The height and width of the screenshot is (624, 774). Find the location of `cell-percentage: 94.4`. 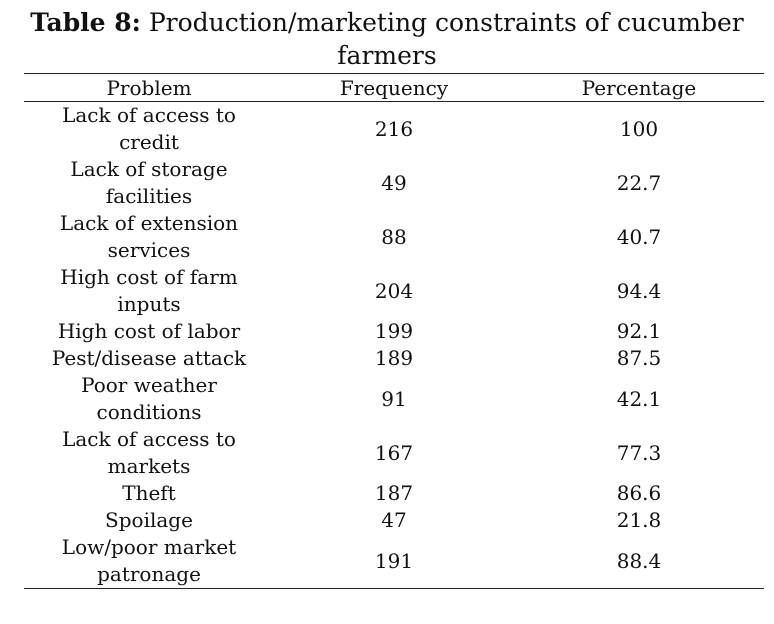

cell-percentage: 94.4 is located at coordinates (639, 290).